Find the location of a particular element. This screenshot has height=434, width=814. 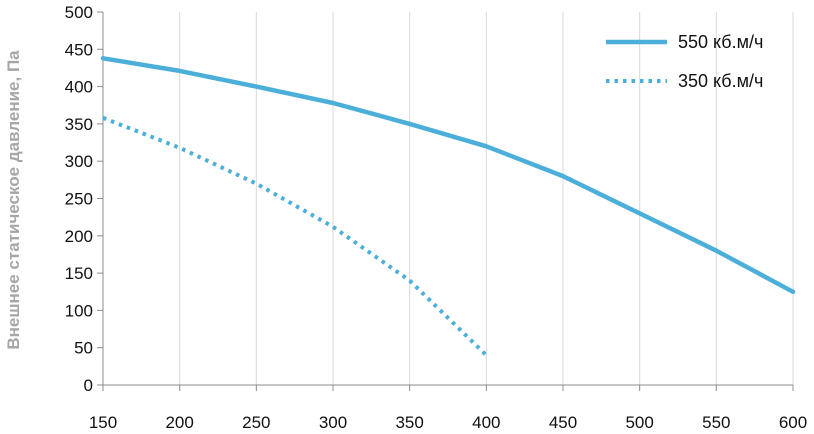

y-tick-label-150: 150 is located at coordinates (79, 273).